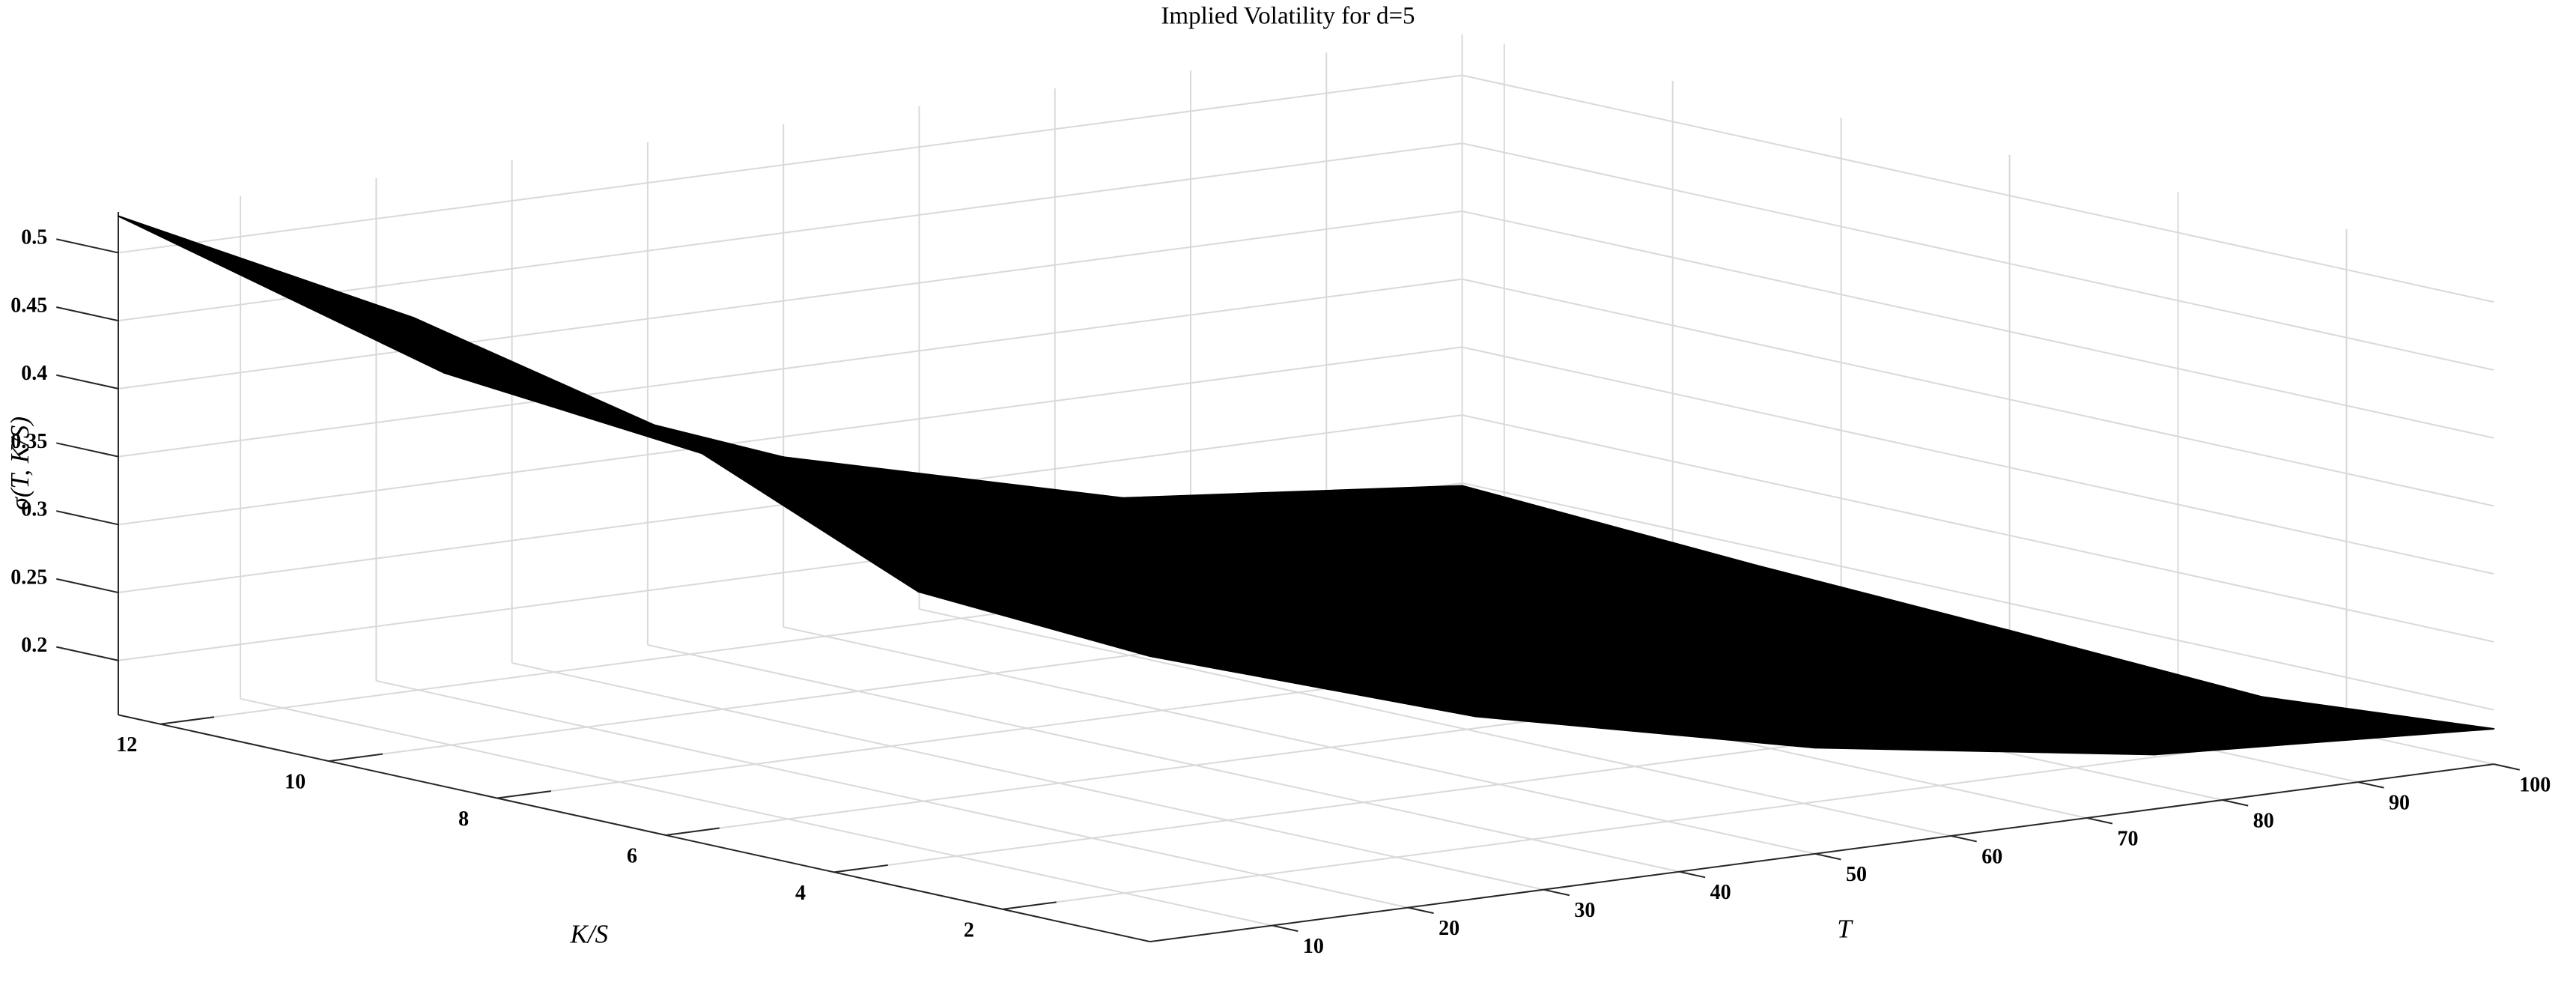  What do you see at coordinates (969, 930) in the screenshot?
I see `y-tick-label: 2` at bounding box center [969, 930].